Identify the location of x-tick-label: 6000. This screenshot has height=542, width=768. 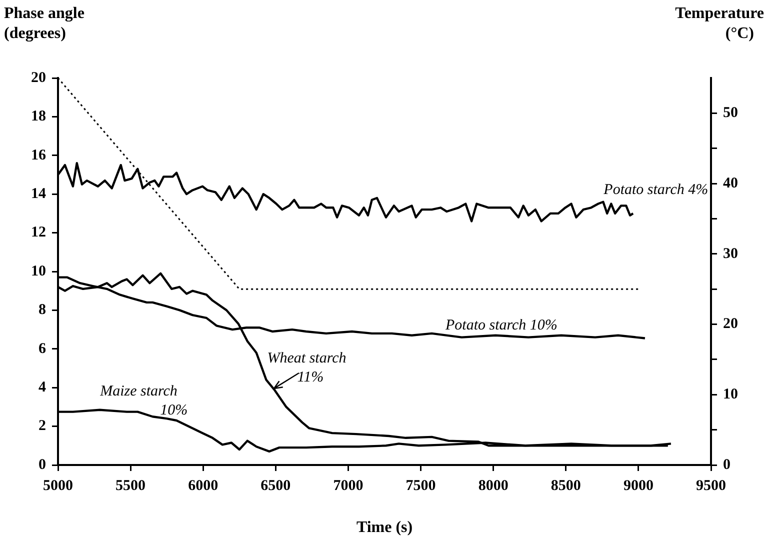
(203, 486).